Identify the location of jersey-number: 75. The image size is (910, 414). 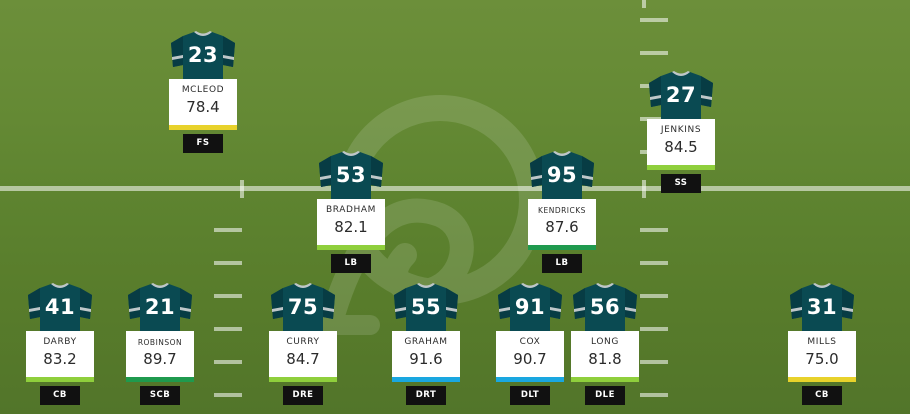
(303, 307).